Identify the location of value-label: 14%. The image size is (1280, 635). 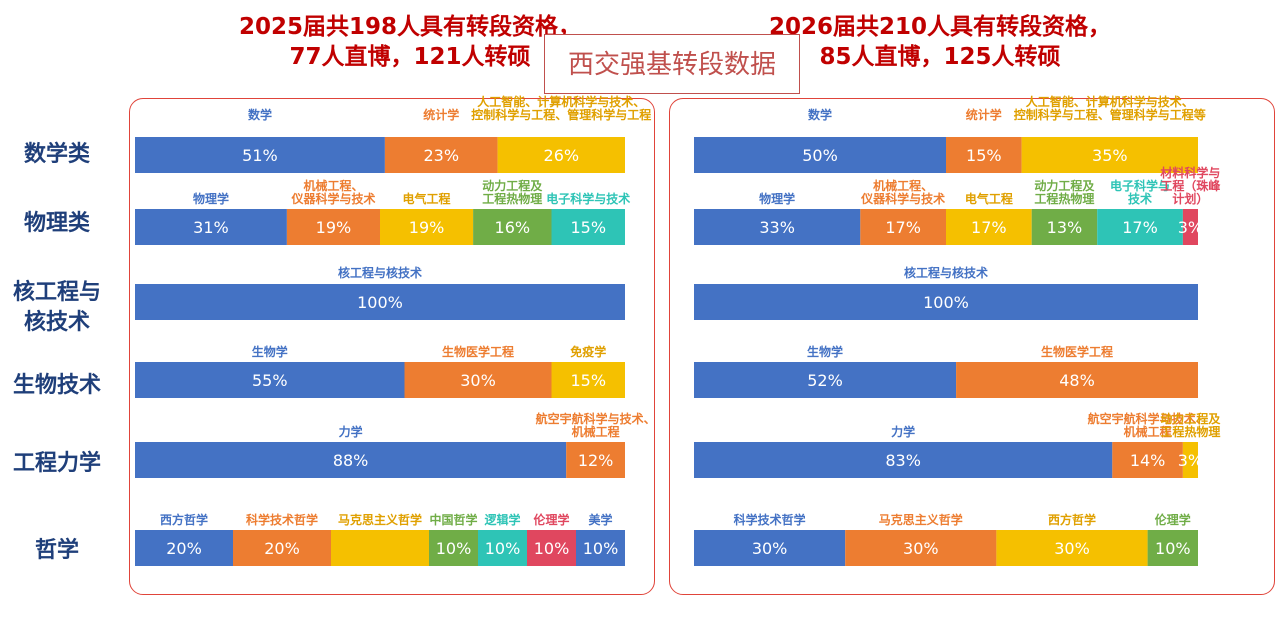
(1148, 460).